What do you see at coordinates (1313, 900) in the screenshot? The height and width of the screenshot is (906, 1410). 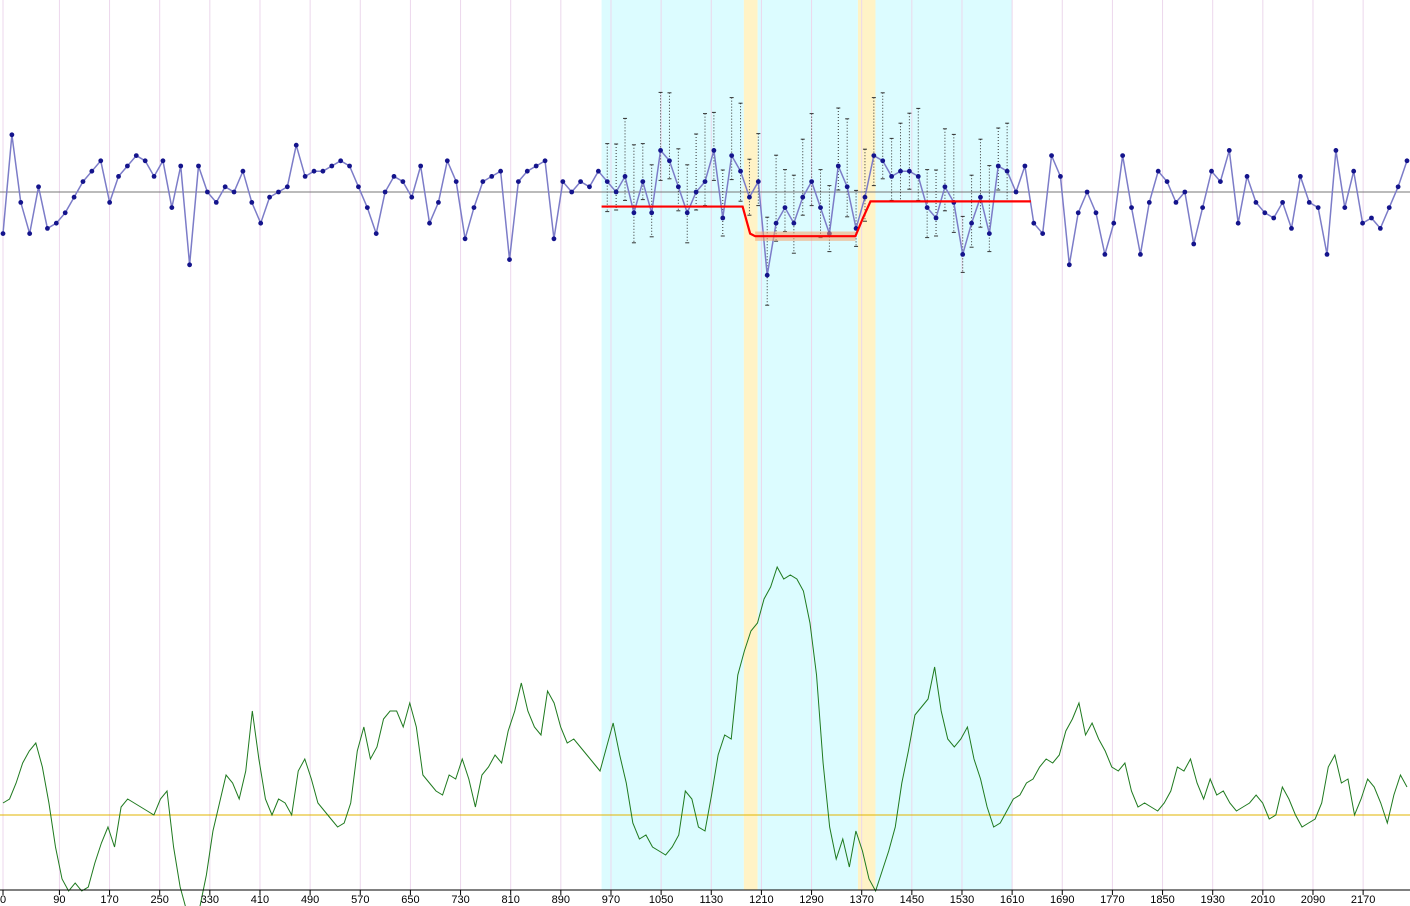 I see `x-tick-label-2090: 2090` at bounding box center [1313, 900].